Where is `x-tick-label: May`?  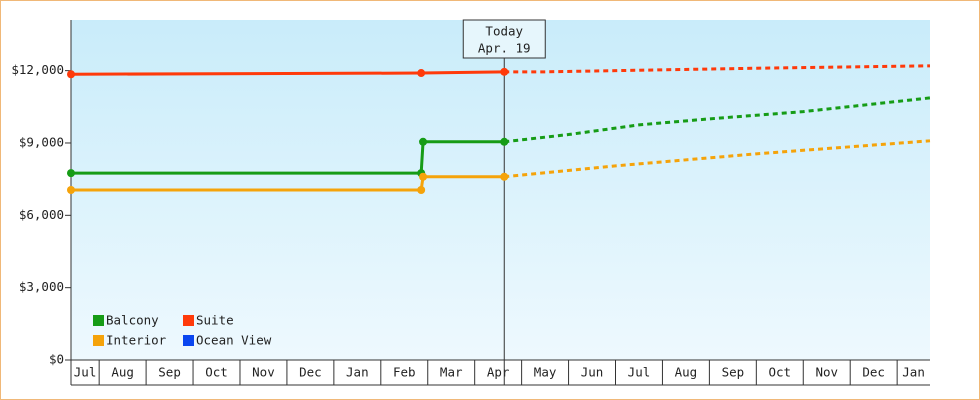 x-tick-label: May is located at coordinates (545, 372).